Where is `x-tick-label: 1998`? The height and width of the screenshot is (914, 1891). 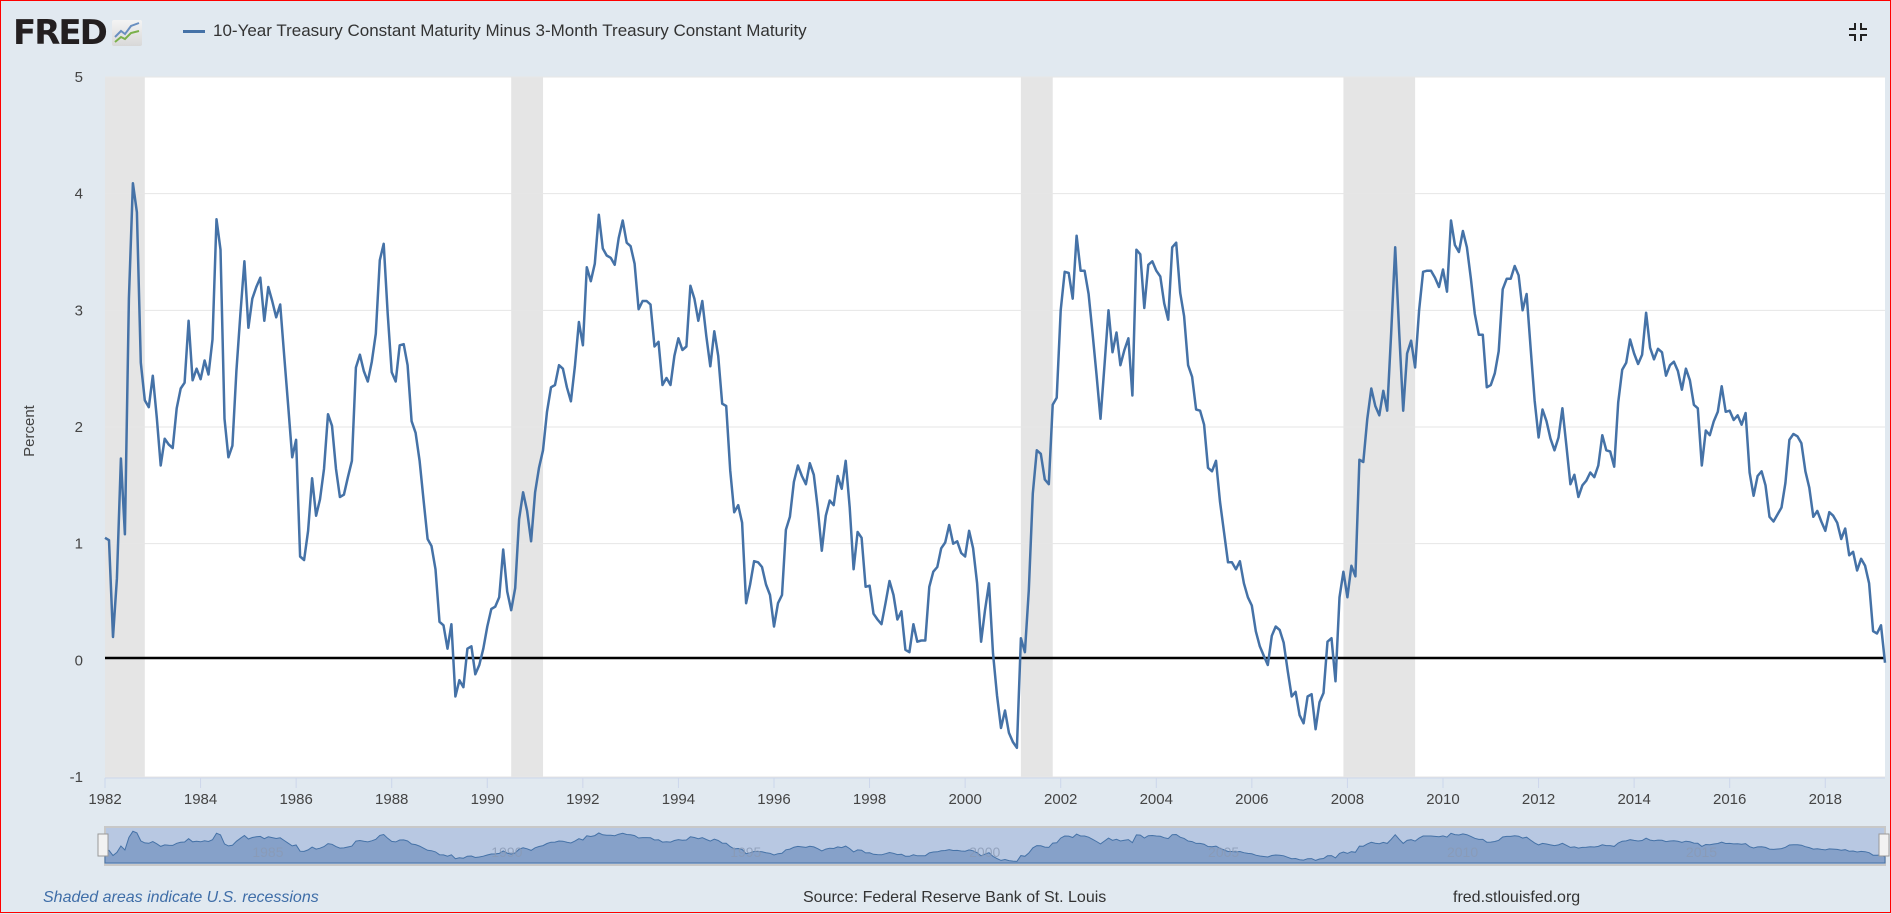
x-tick-label: 1998 is located at coordinates (869, 799).